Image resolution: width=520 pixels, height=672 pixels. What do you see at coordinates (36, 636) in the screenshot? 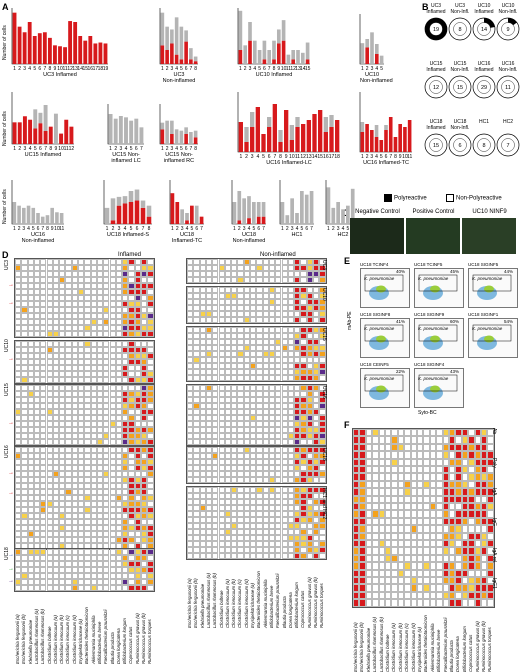
I see `bacteria-label: Lactobacillus rhamnosus (a)` at bounding box center [36, 636].